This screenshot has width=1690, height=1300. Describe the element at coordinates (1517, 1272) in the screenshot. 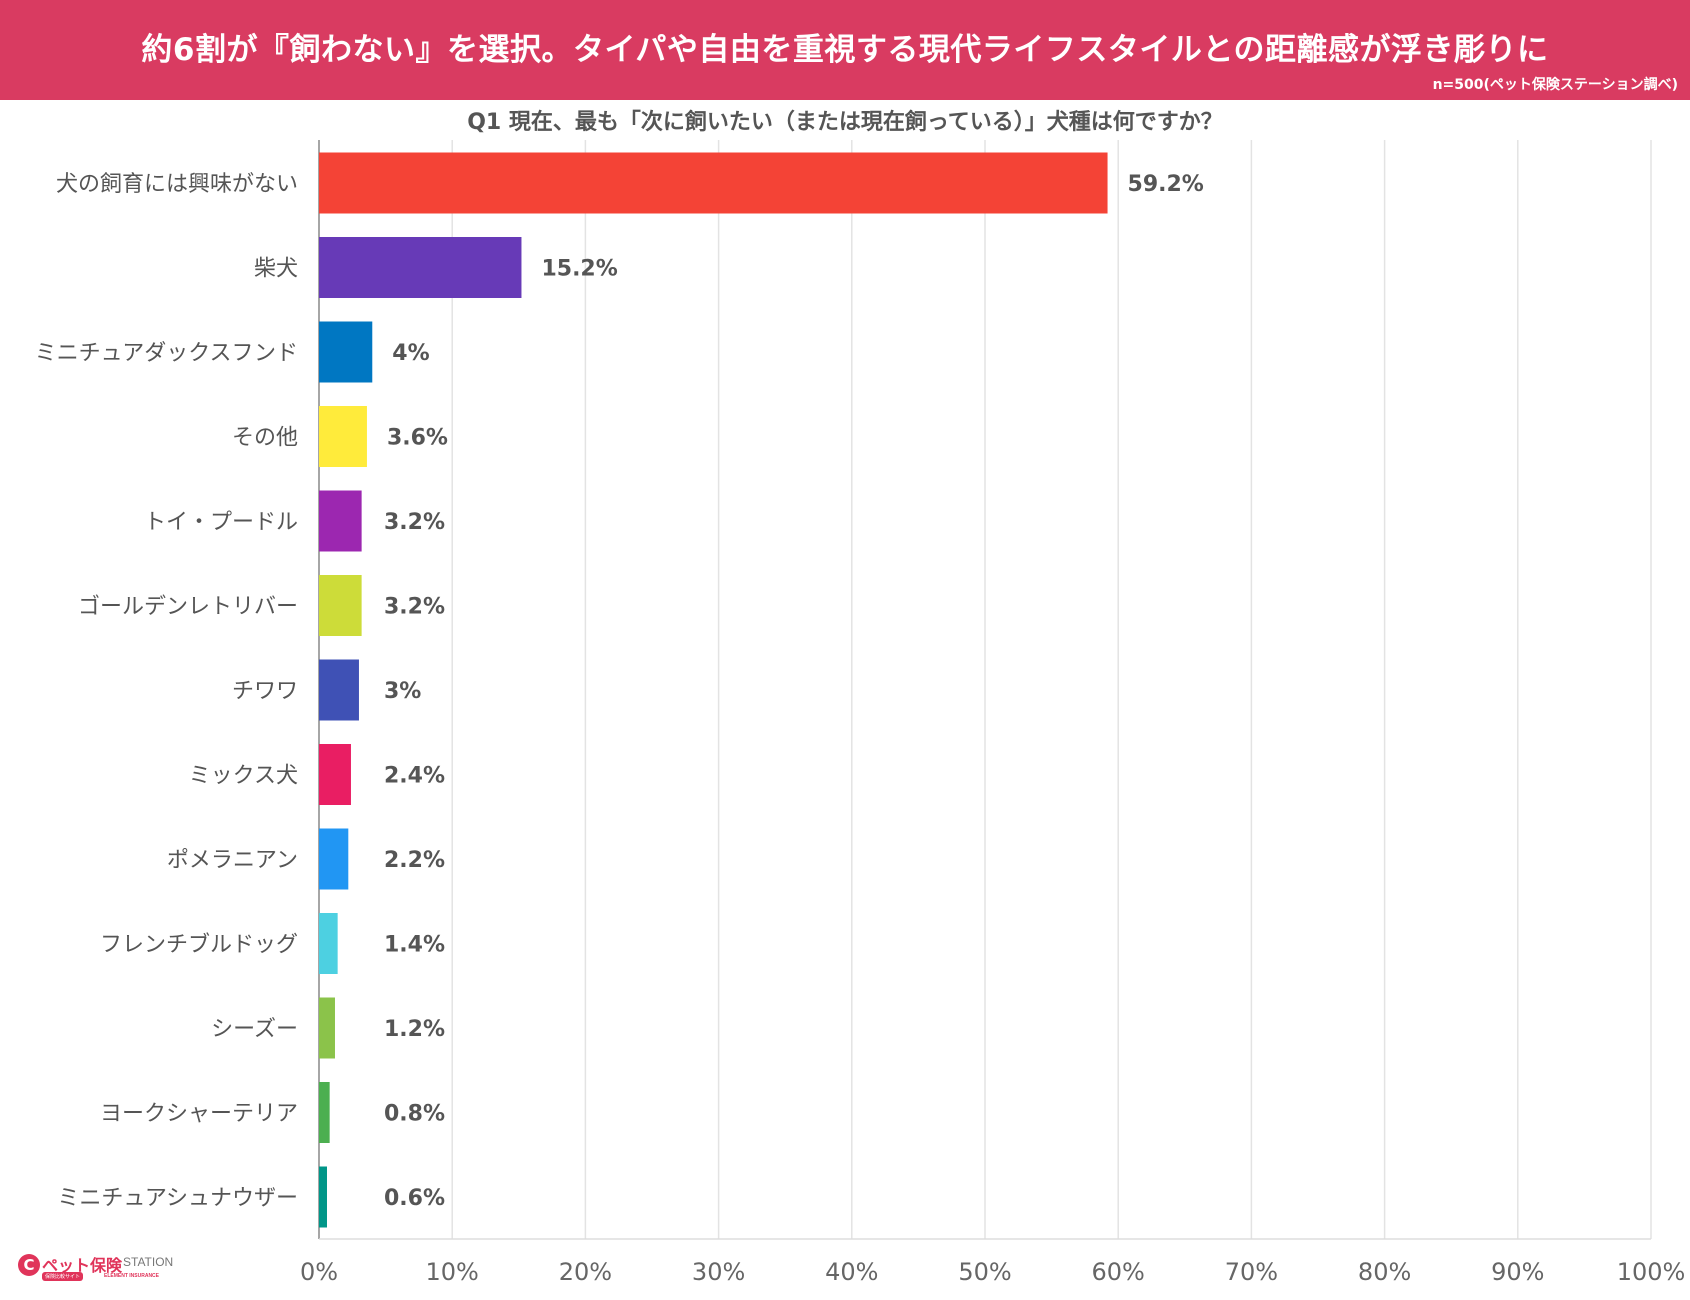

I see `x-tick-label: 90%` at that location.